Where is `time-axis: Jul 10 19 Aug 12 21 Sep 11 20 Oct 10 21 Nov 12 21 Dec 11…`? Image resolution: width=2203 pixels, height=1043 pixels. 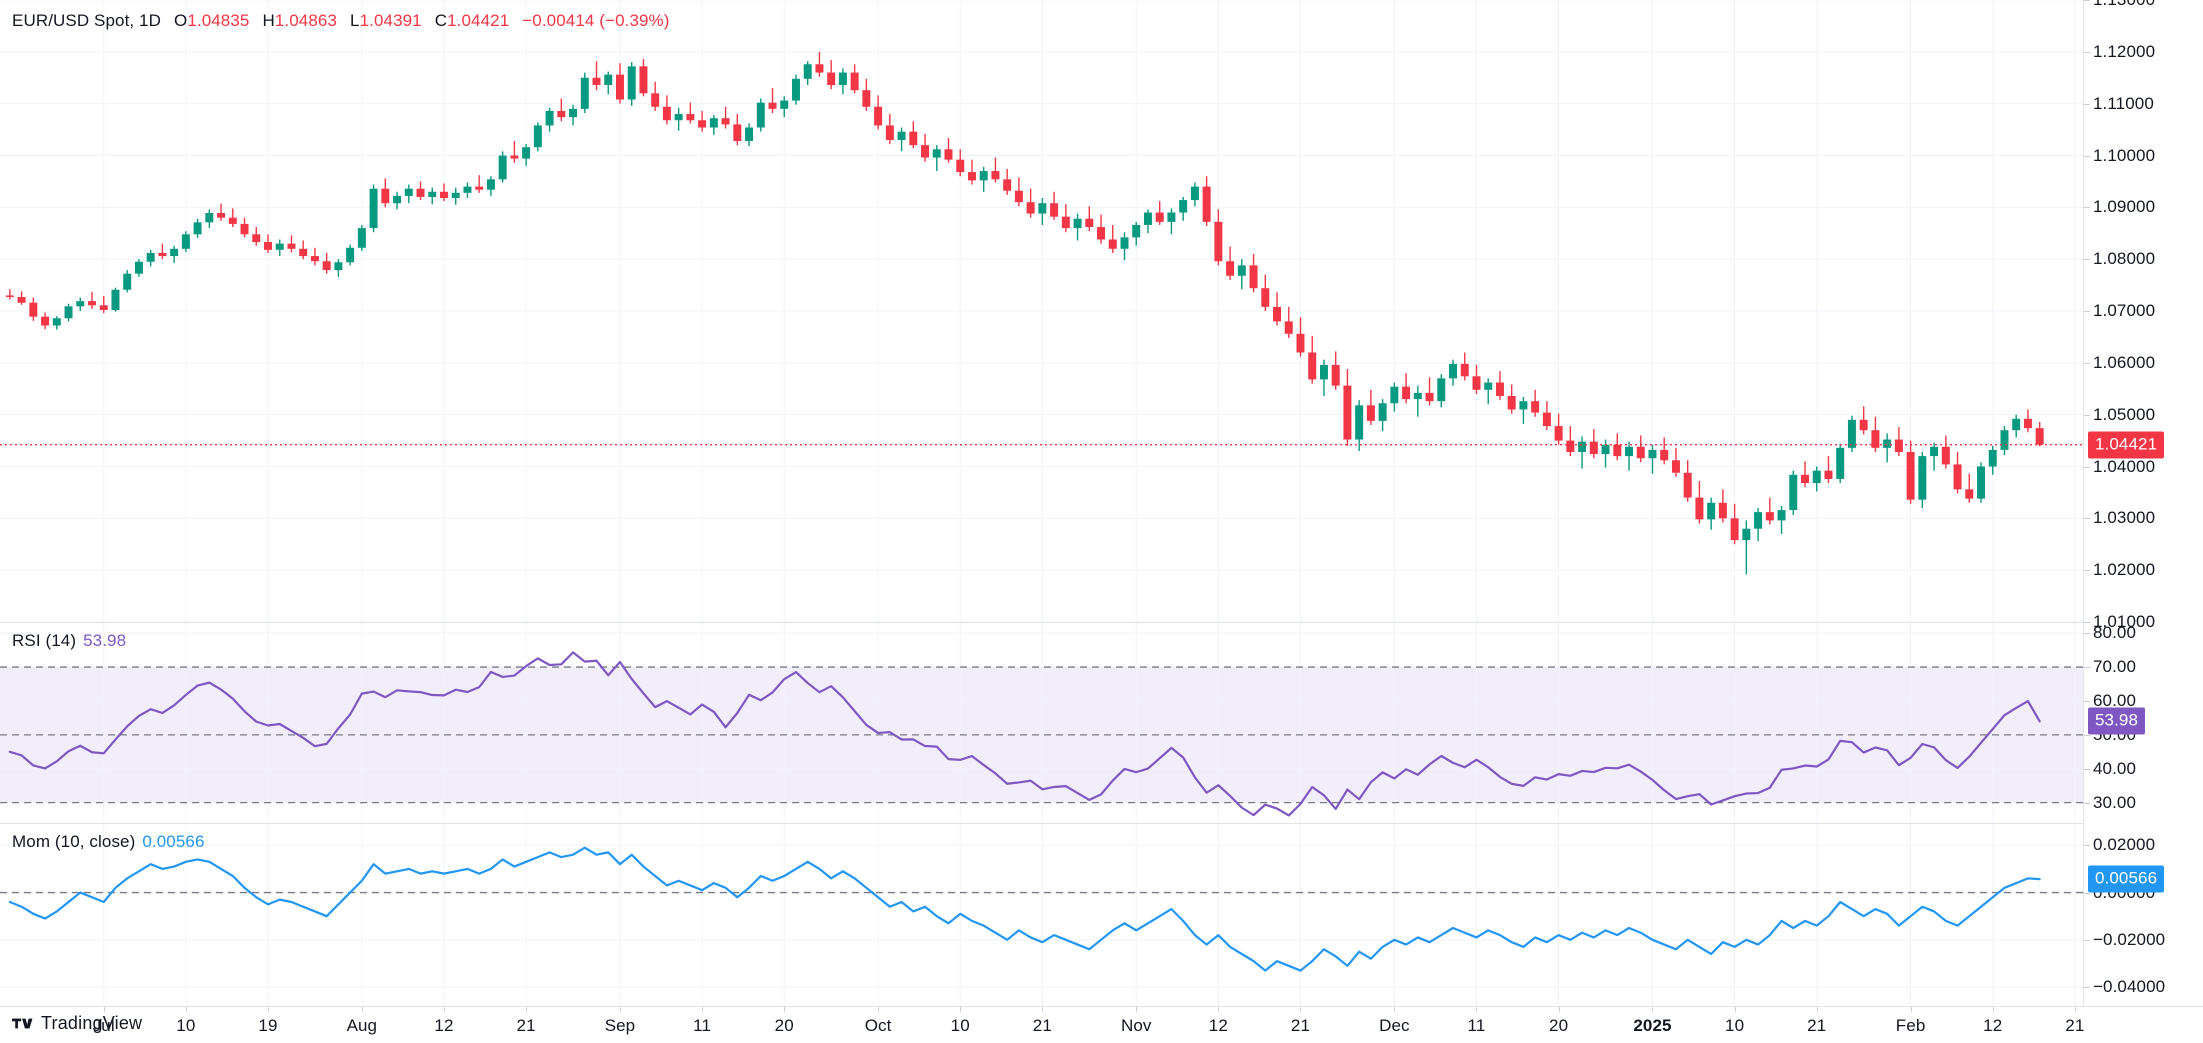
time-axis: Jul 10 19 Aug 12 21 Sep 11 20 Oct 10 21 Nov 12 21 Dec 11… is located at coordinates (1101, 1024).